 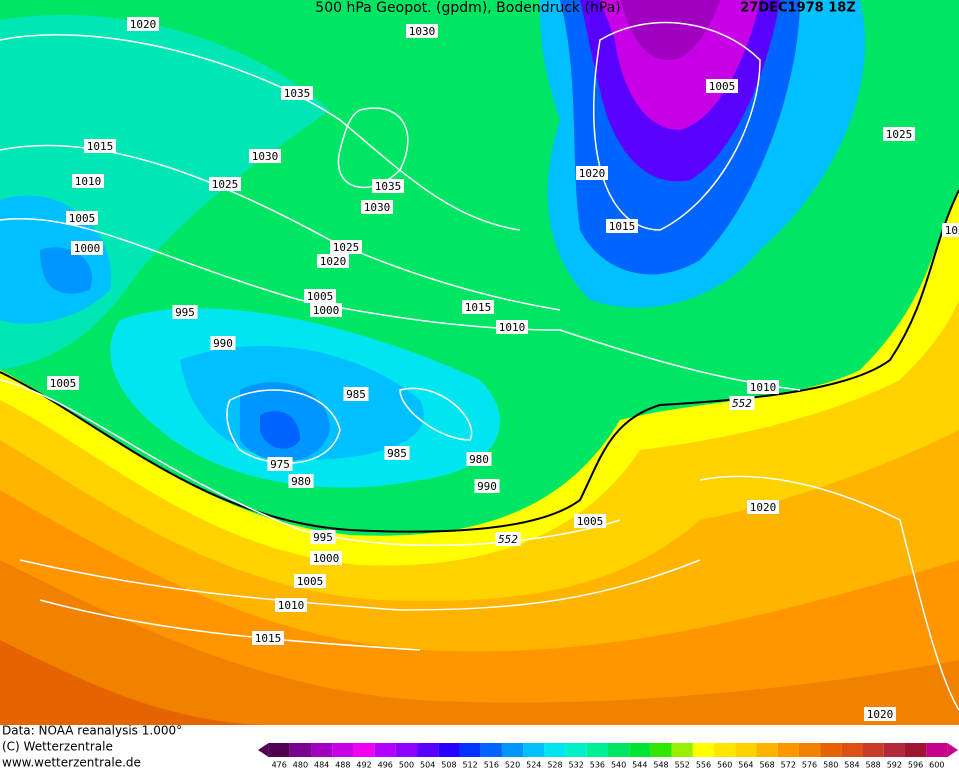 What do you see at coordinates (300, 765) in the screenshot?
I see `colorbar-tick-label: 480` at bounding box center [300, 765].